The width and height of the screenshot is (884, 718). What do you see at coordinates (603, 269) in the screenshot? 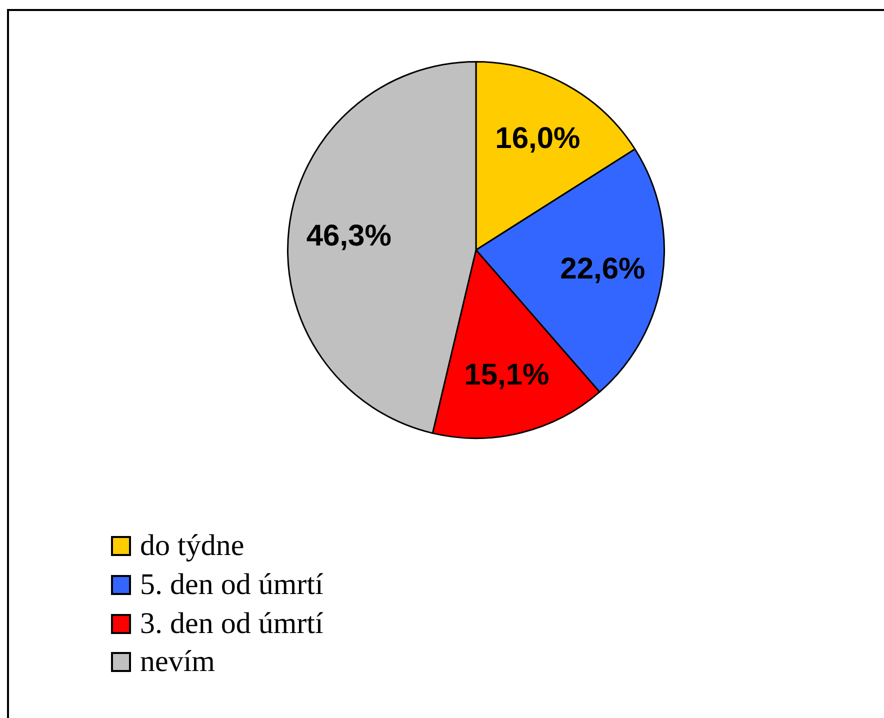
I see `data-label: 22,6%` at bounding box center [603, 269].